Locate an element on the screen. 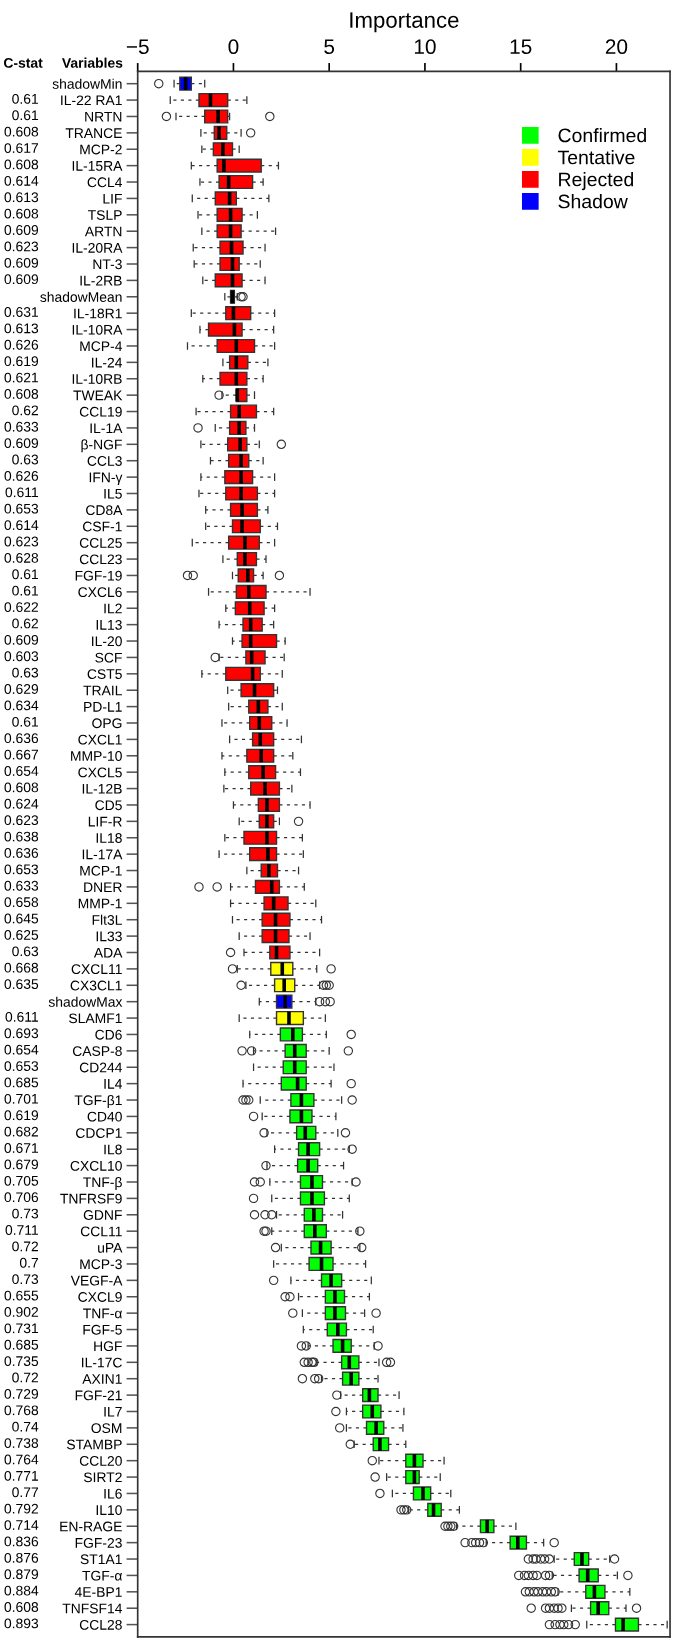 The width and height of the screenshot is (679, 1641). y-tick-label: CCL11 is located at coordinates (101, 1231).